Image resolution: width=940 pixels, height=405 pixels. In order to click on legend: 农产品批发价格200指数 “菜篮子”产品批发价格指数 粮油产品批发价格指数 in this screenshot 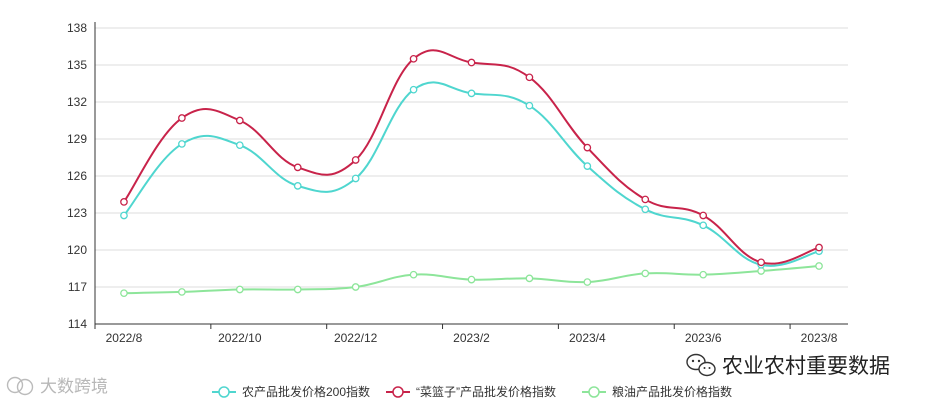, I will do `click(472, 391)`.